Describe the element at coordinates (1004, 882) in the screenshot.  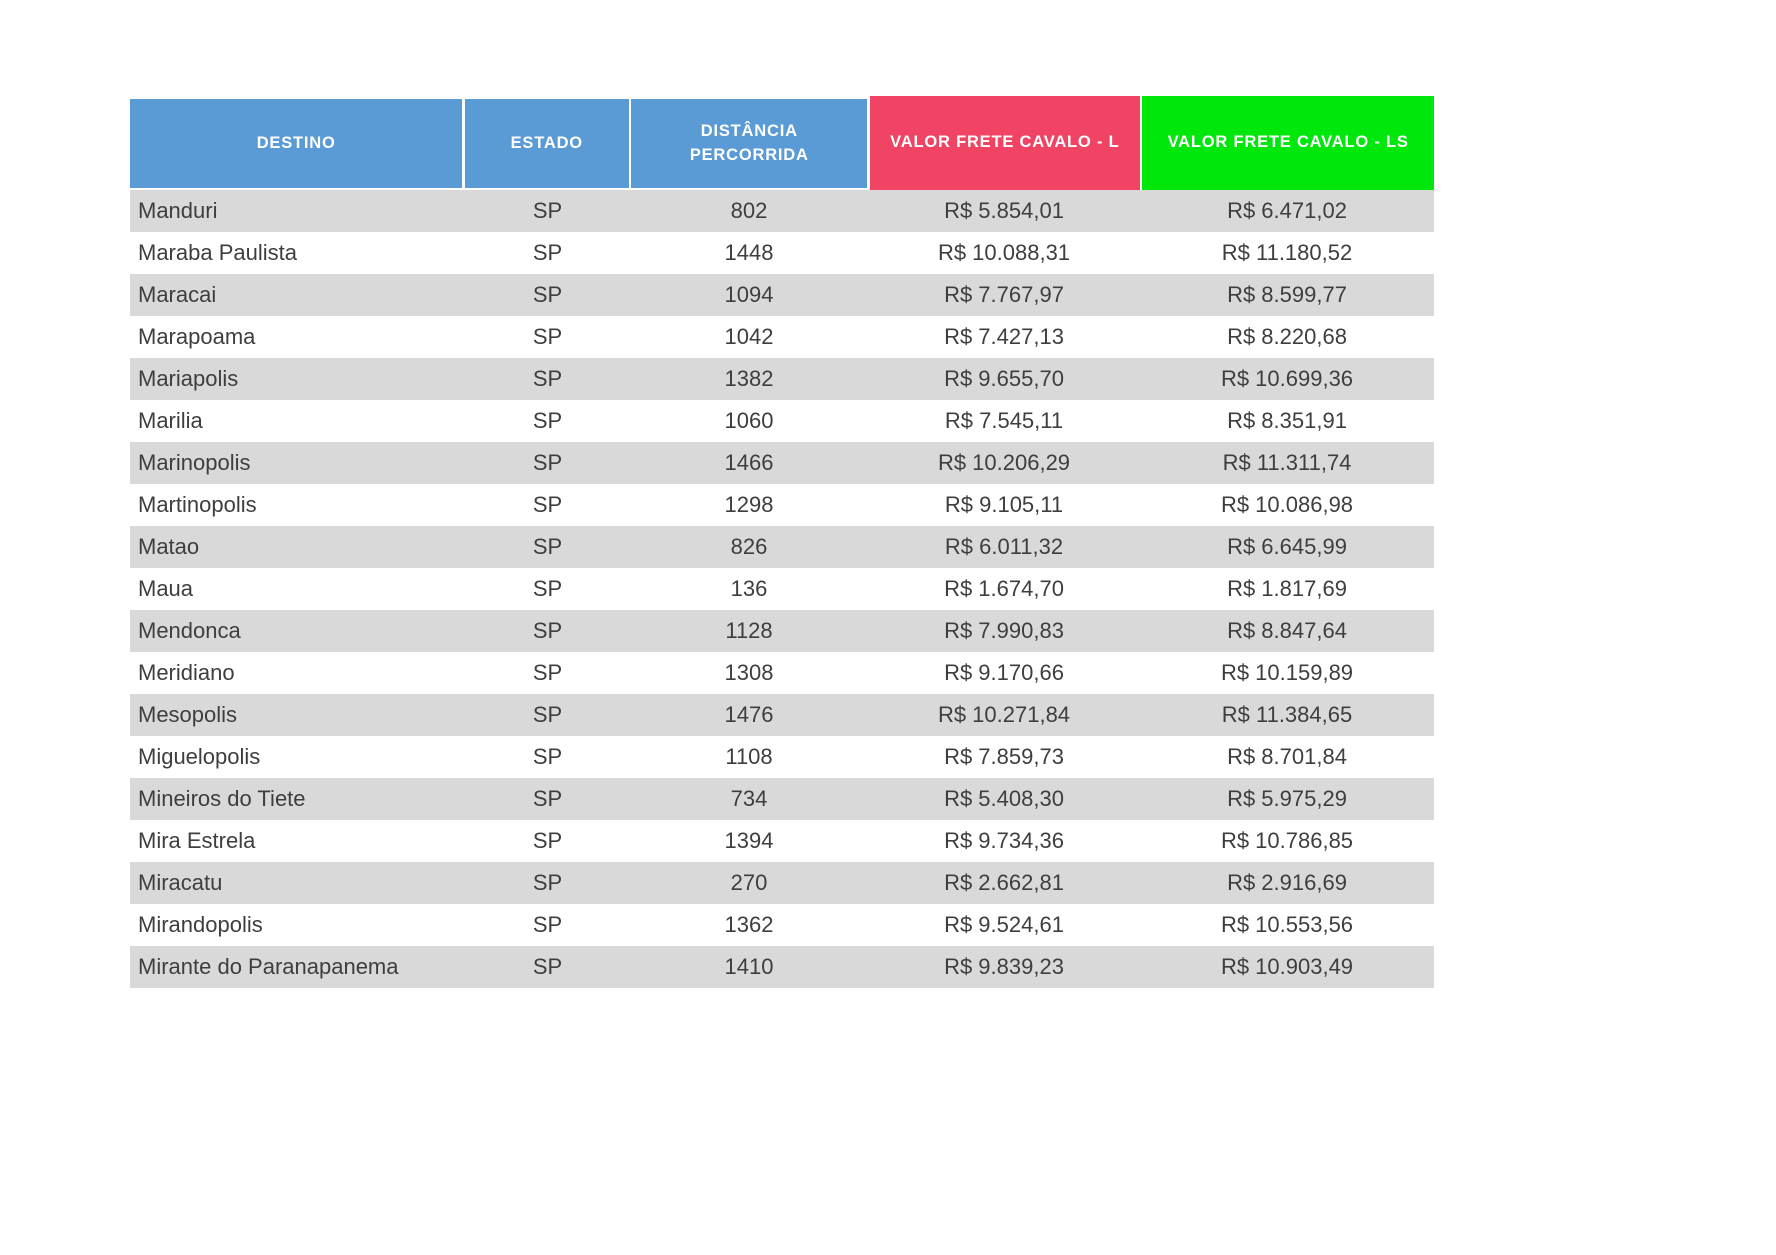
I see `valor-frete-l-cell: R$ 2.662,81` at that location.